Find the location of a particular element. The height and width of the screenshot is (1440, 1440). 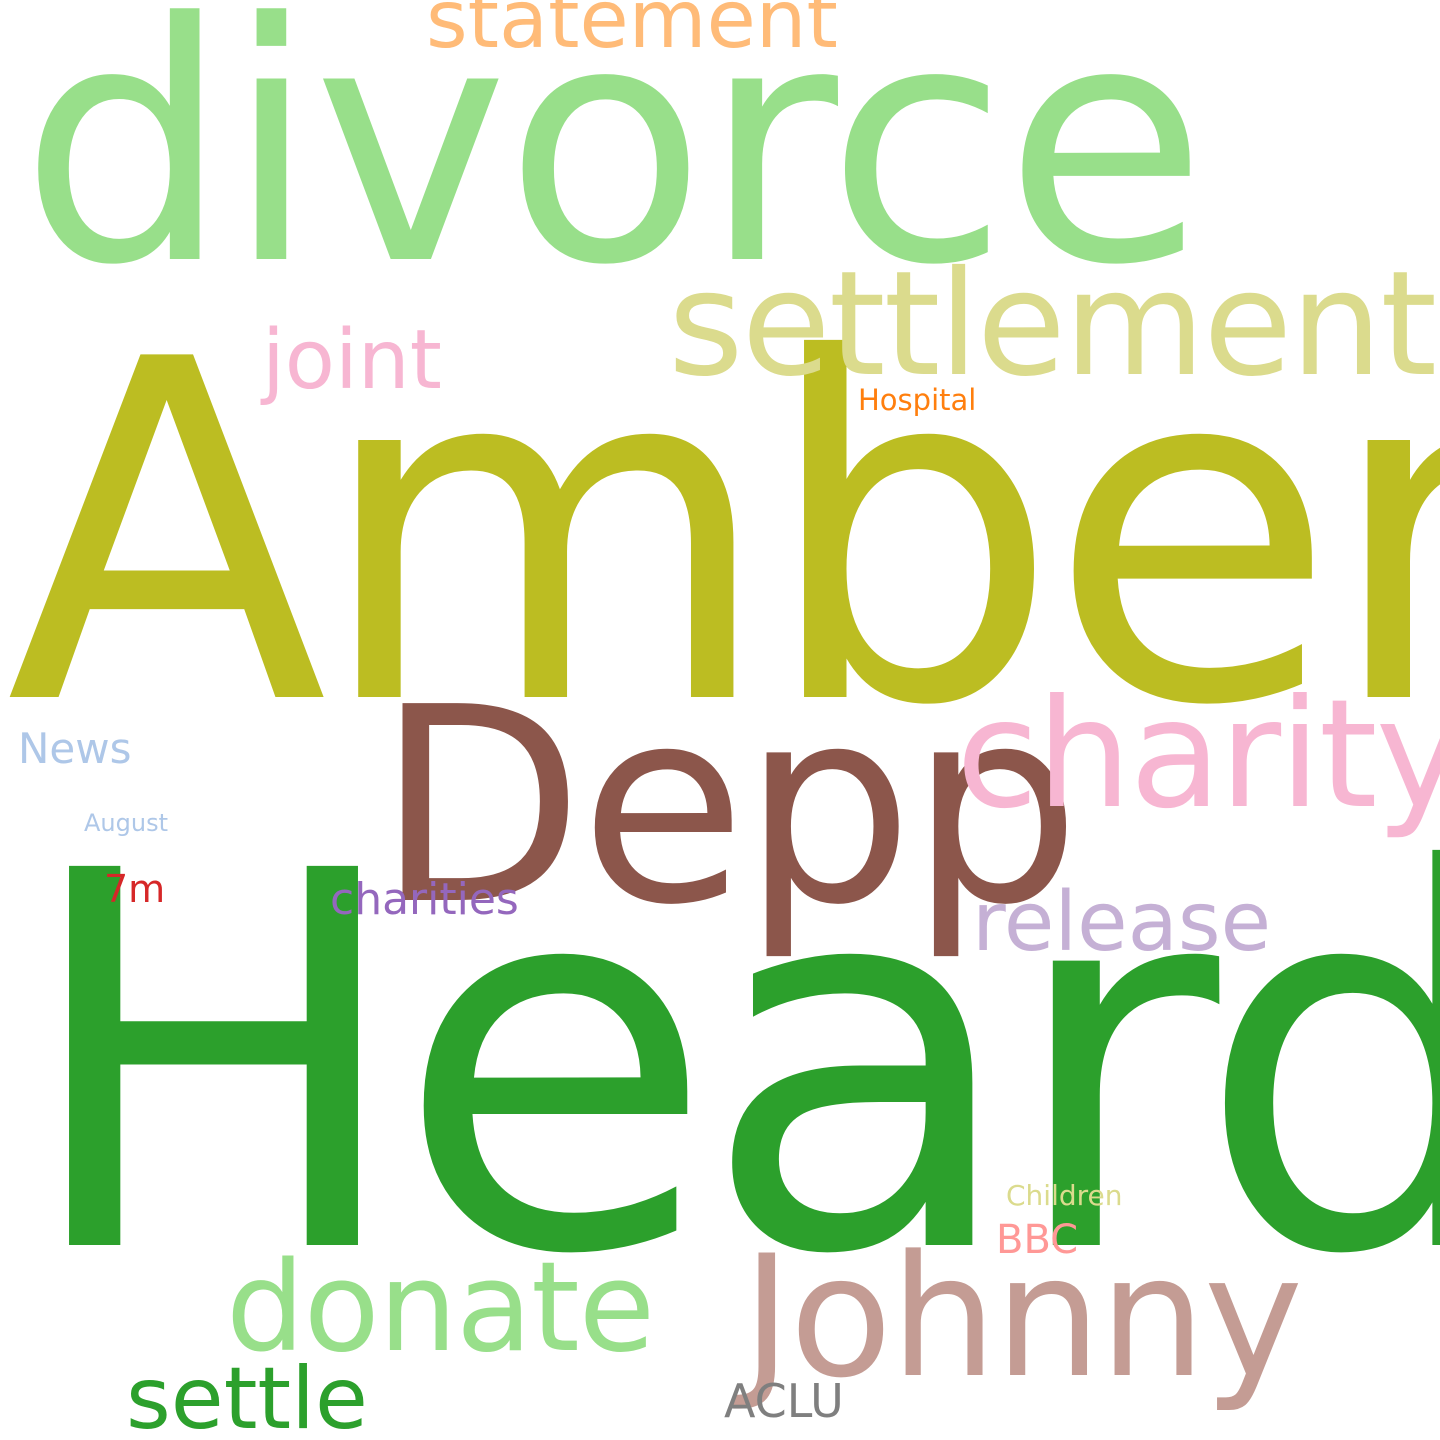

word-august: August is located at coordinates (126, 823).